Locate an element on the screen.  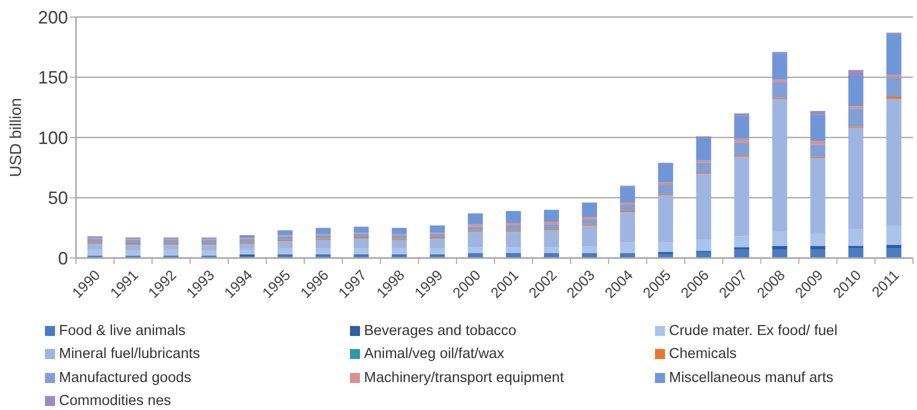
y-axis-title: USD billion is located at coordinates (16, 138).